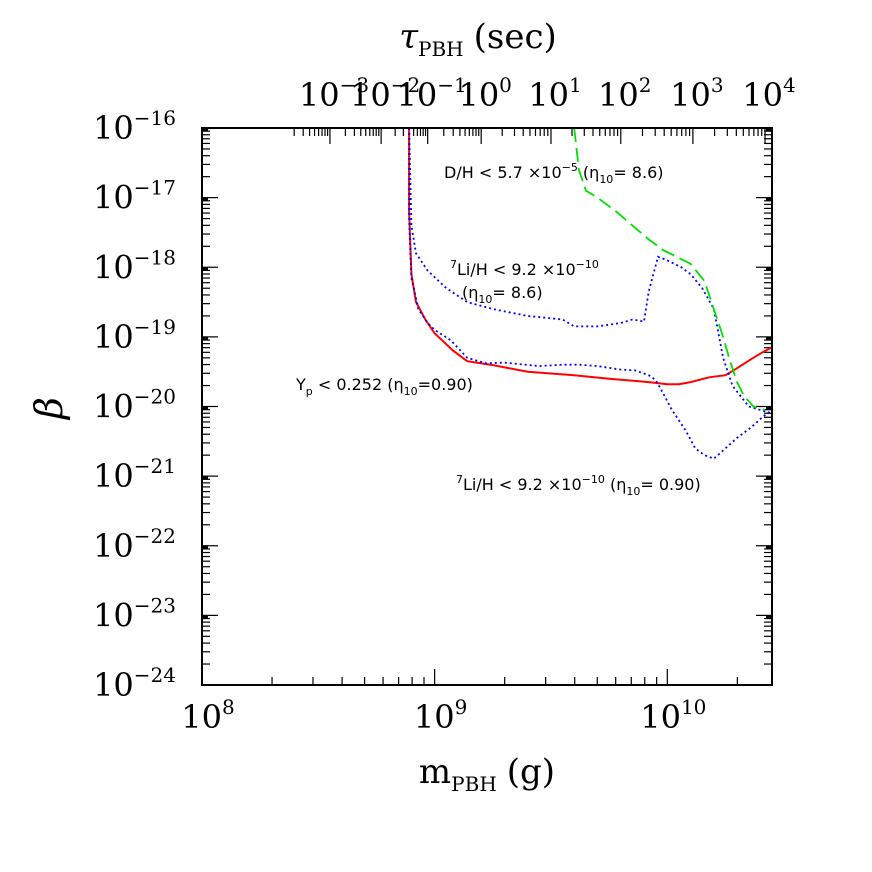 The width and height of the screenshot is (872, 872). What do you see at coordinates (384, 386) in the screenshot?
I see `annotation-yp: Yp < 0.252 (η10=0.90)` at bounding box center [384, 386].